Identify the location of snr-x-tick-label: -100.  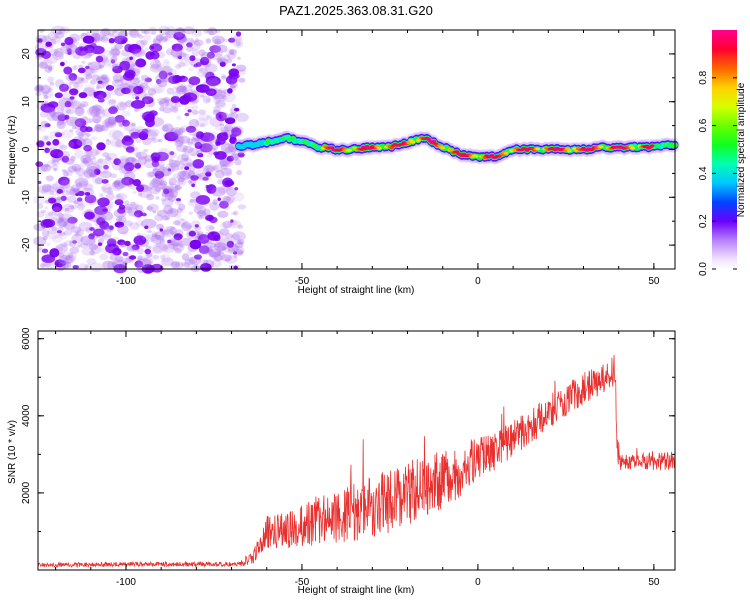
(126, 582).